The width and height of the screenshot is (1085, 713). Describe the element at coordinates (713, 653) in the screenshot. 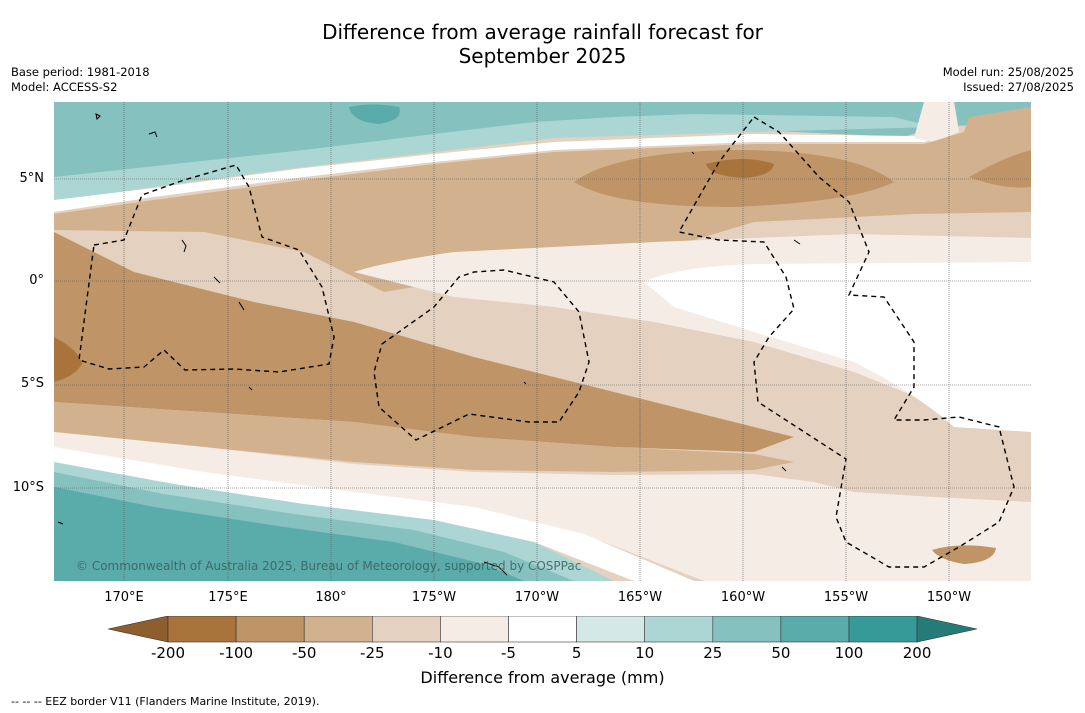

I see `legend-tick-label: 25` at that location.